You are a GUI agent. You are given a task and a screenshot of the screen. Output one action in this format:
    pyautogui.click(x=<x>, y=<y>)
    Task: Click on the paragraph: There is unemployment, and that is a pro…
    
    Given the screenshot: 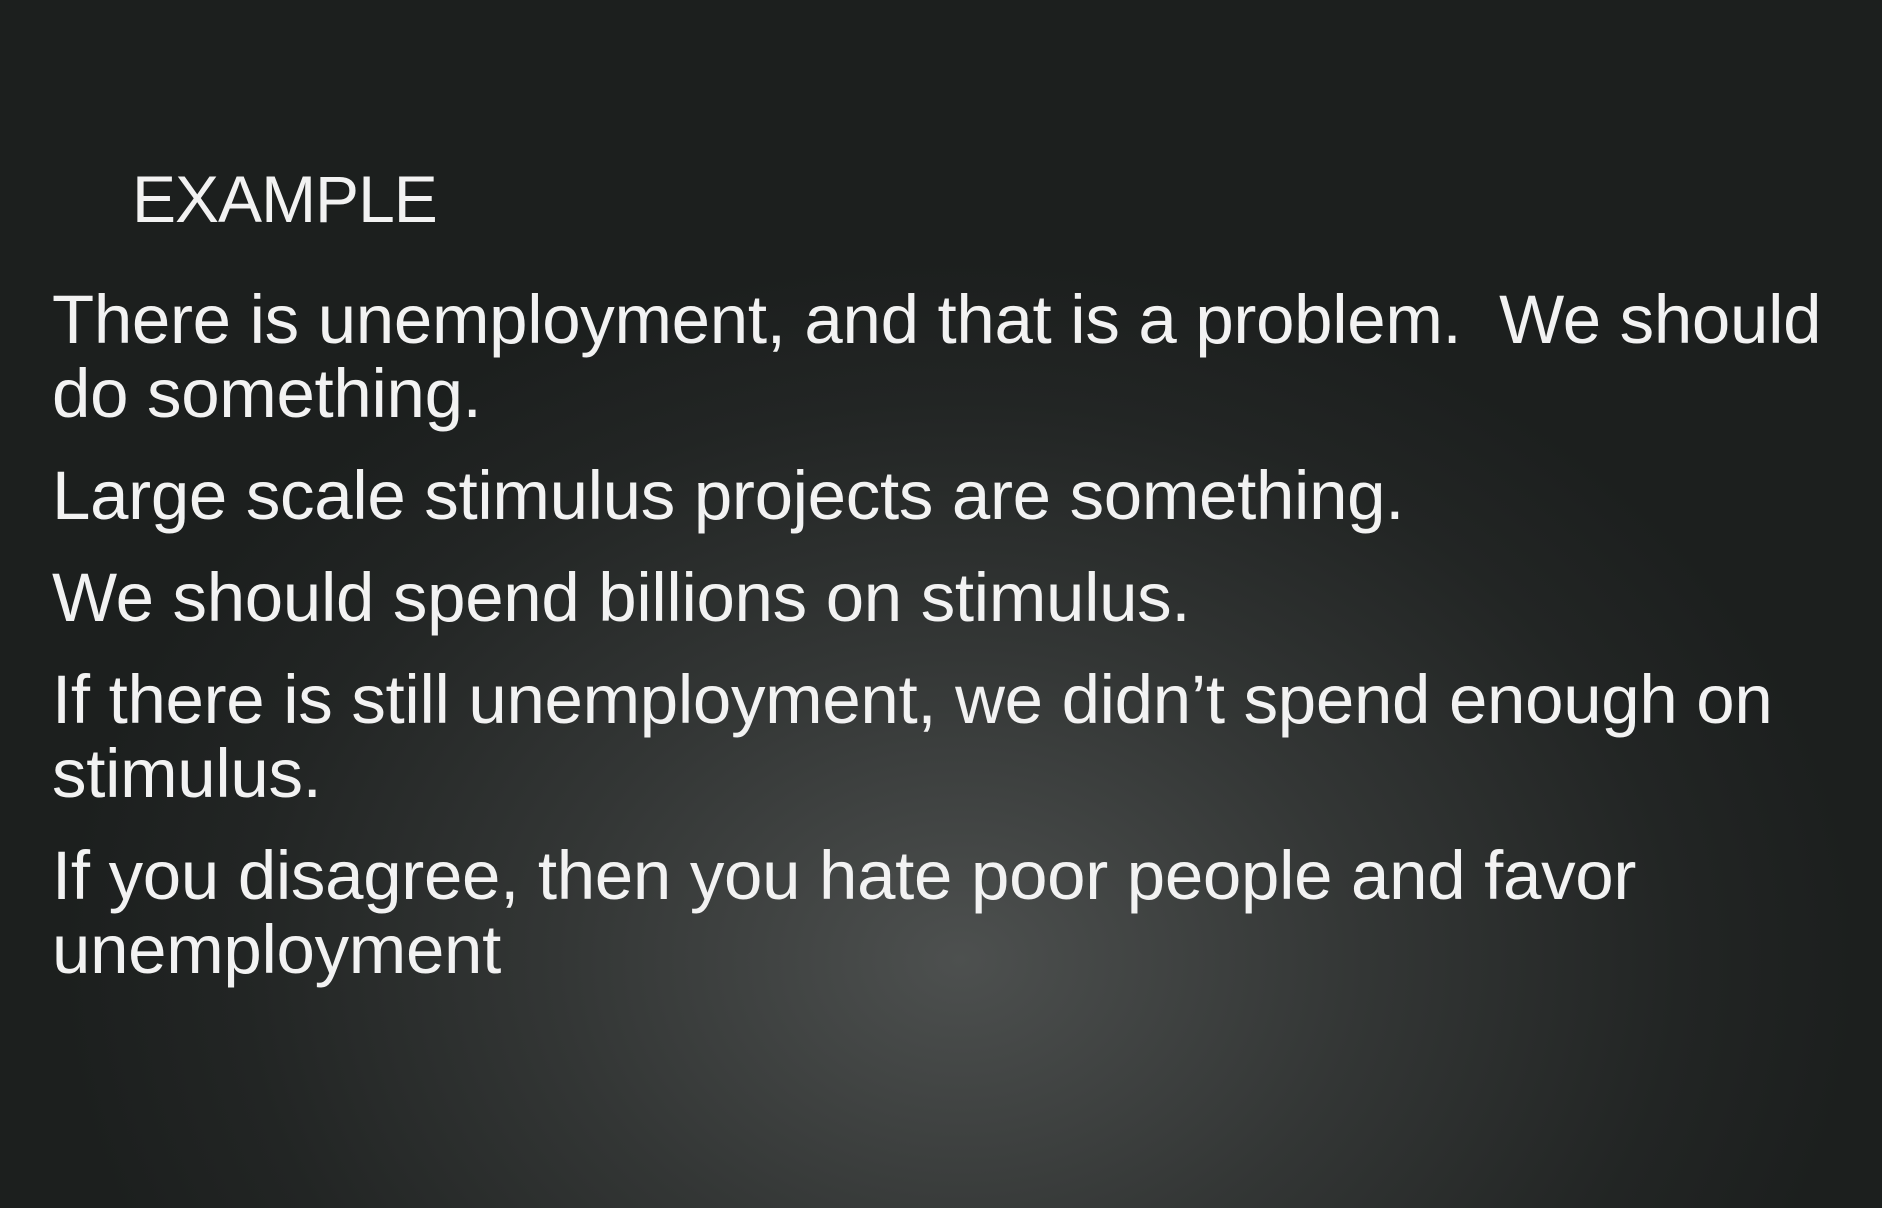 What is the action you would take?
    pyautogui.click(x=946, y=356)
    